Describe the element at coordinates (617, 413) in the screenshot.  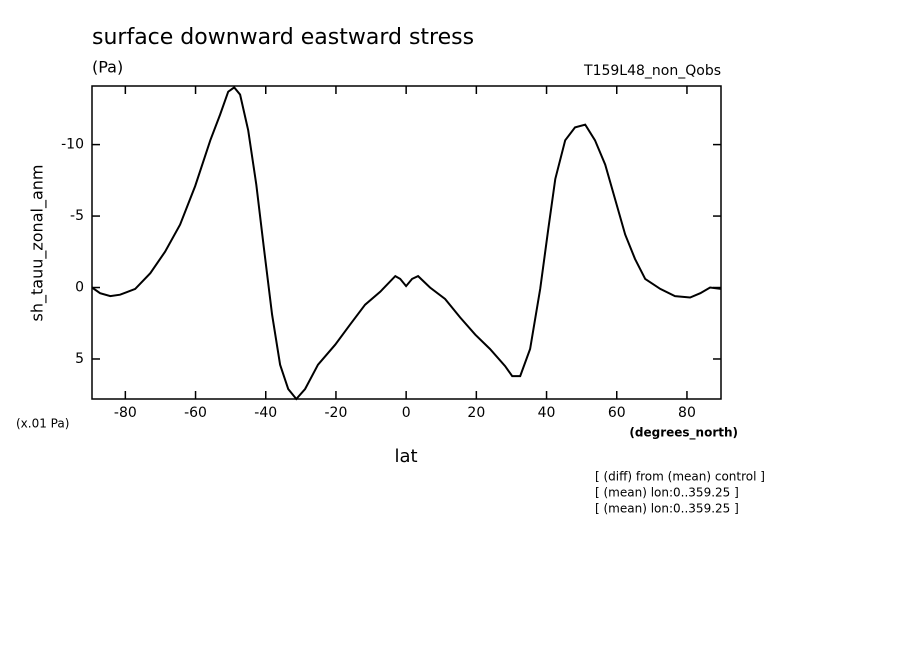
I see `x-tick-label: 60` at that location.